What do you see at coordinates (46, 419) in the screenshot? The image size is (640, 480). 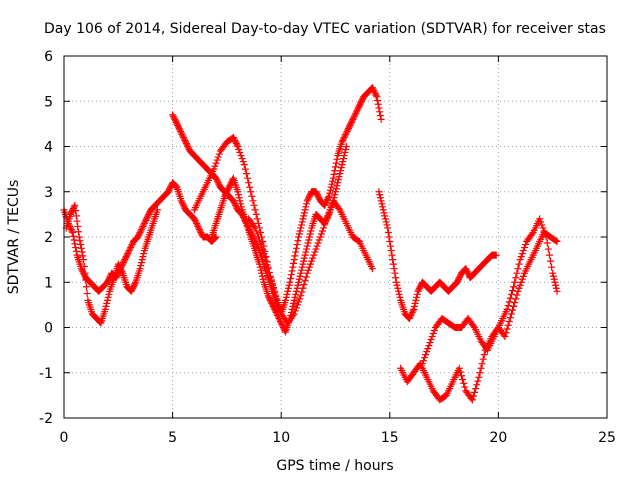 I see `y-tick-label: -2` at bounding box center [46, 419].